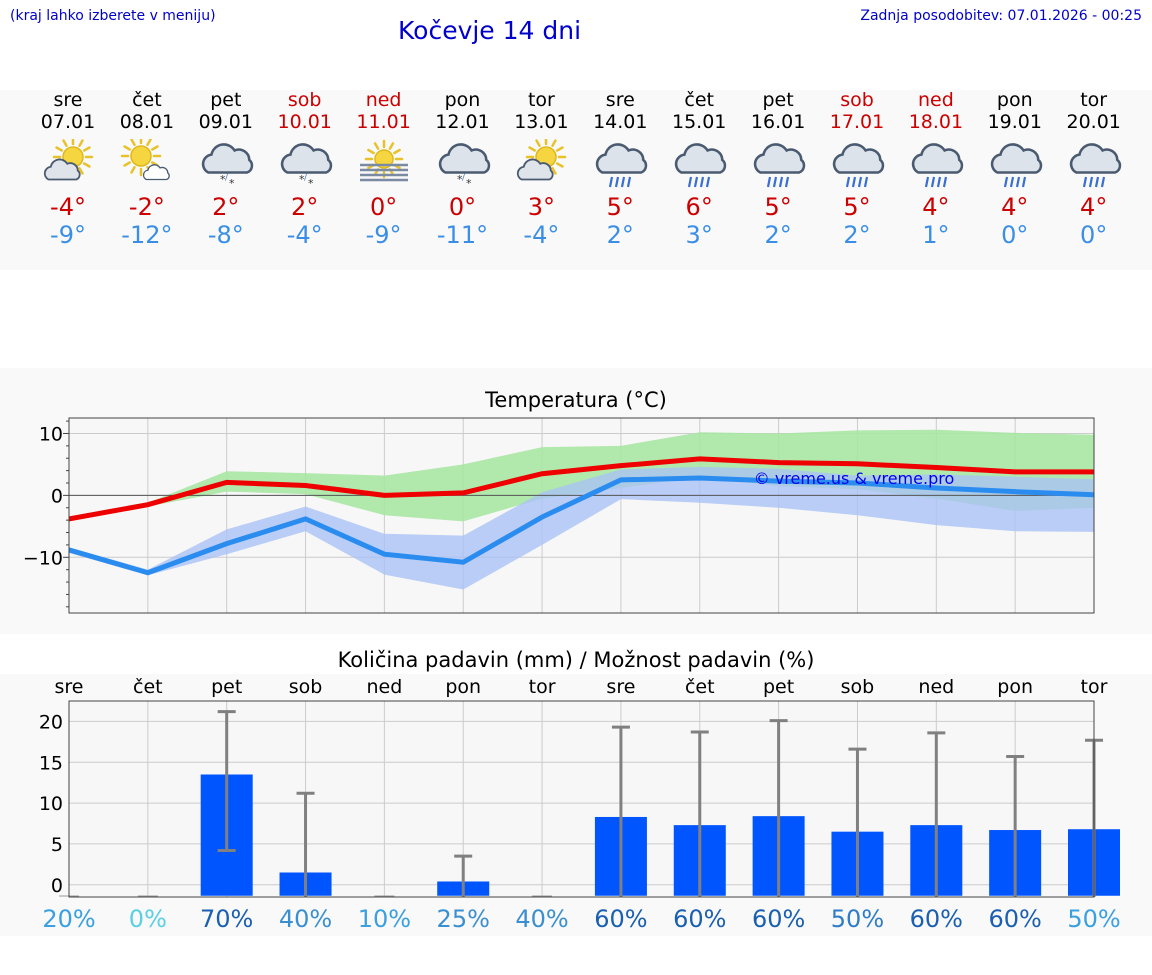 The width and height of the screenshot is (1152, 975). What do you see at coordinates (225, 122) in the screenshot?
I see `day-date: 09.01` at bounding box center [225, 122].